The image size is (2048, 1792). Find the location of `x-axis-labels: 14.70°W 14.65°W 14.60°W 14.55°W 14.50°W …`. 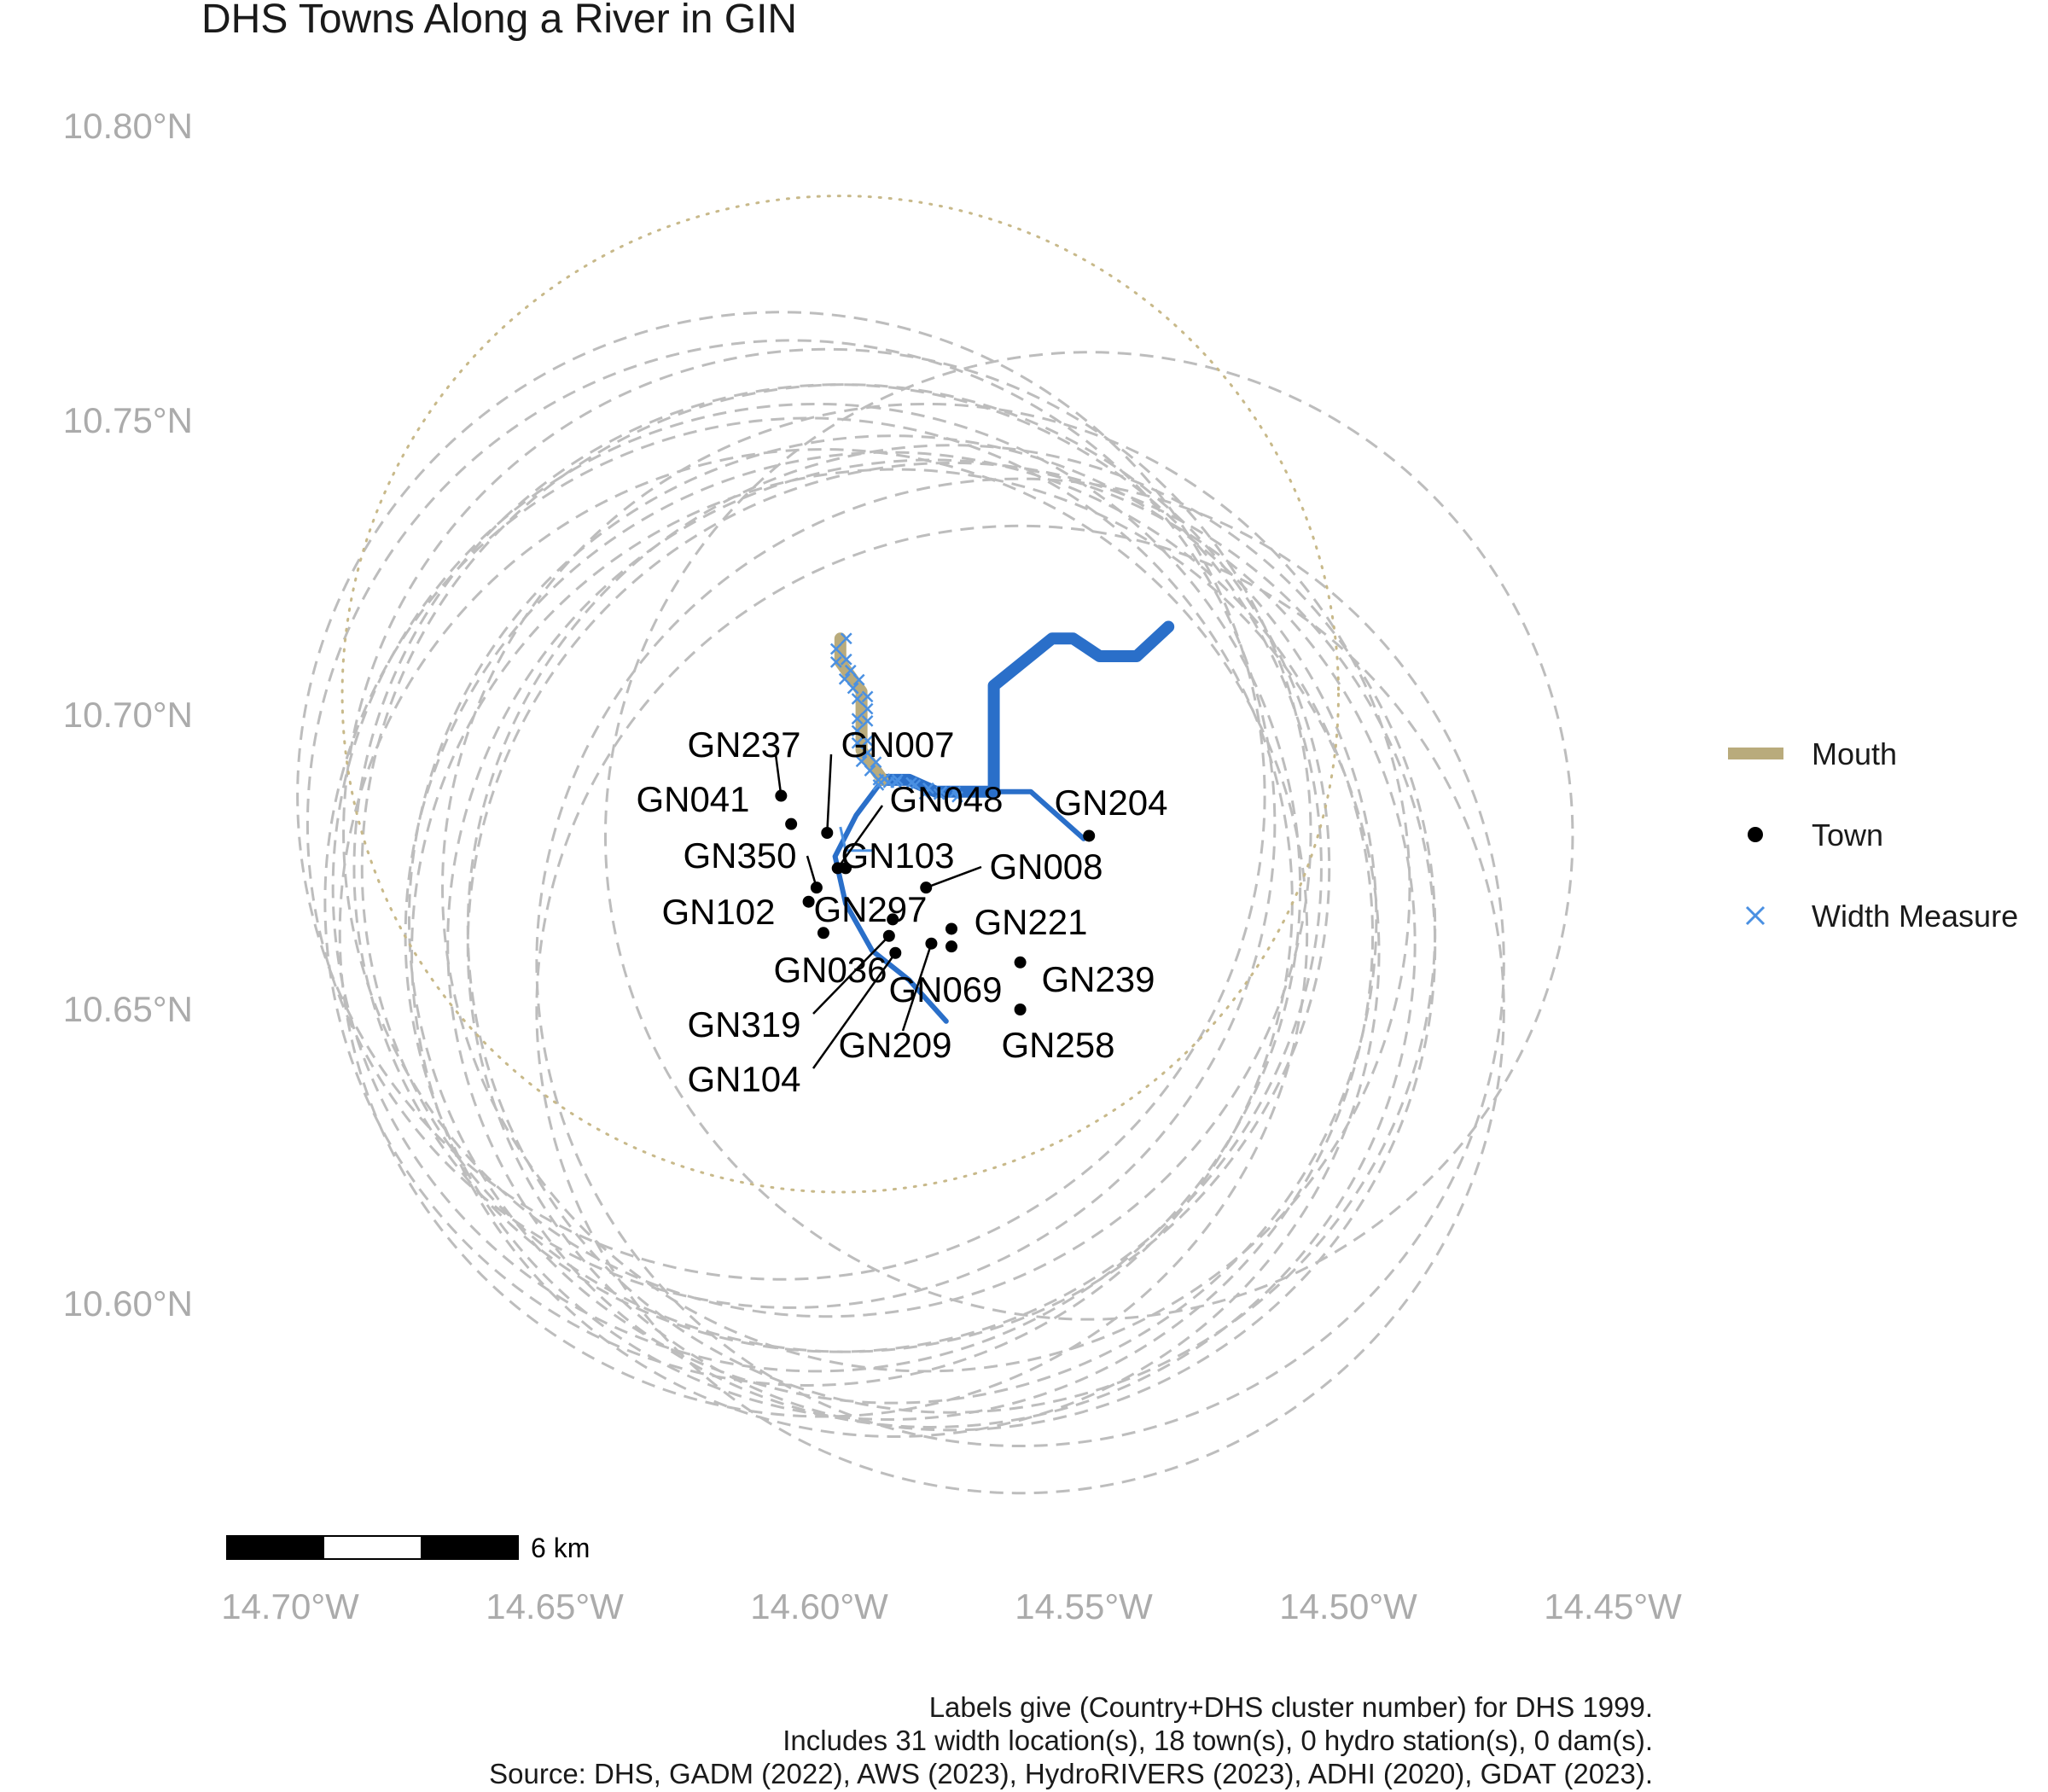

x-axis-labels: 14.70°W 14.65°W 14.60°W 14.55°W 14.50°W … is located at coordinates (952, 1606).